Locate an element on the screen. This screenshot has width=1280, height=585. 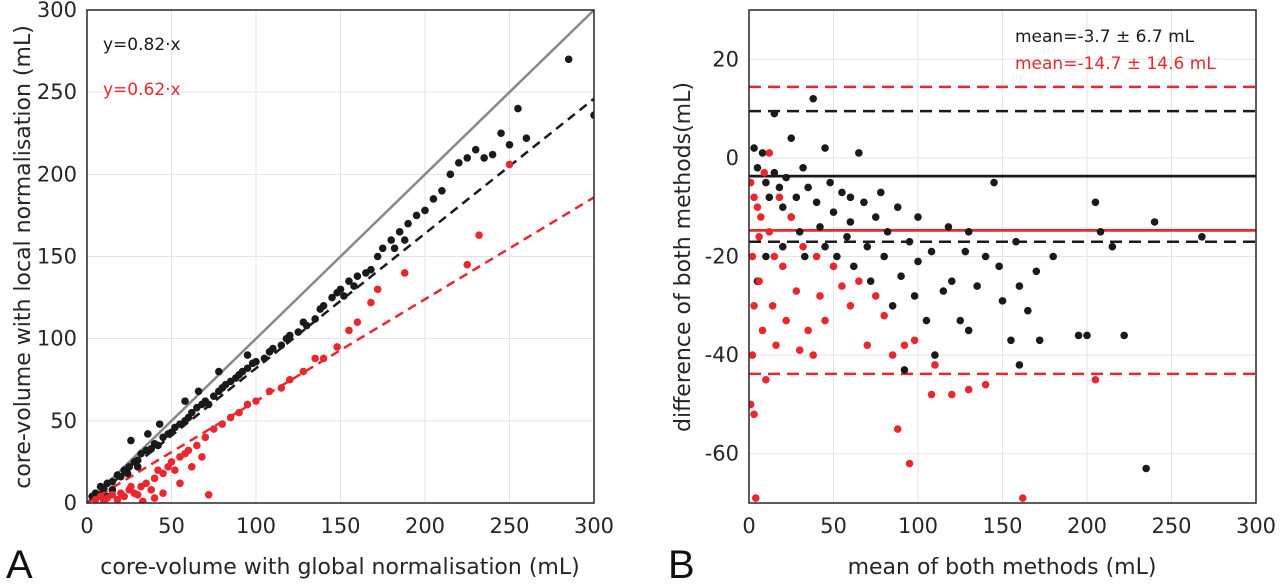
panel-a-y-tick-labels: 0 50 100 150 200 250 300 is located at coordinates (57, 257).